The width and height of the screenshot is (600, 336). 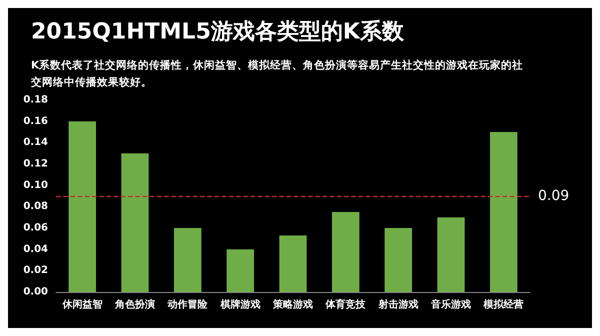 What do you see at coordinates (35, 100) in the screenshot?
I see `y-tick-label: 0.18` at bounding box center [35, 100].